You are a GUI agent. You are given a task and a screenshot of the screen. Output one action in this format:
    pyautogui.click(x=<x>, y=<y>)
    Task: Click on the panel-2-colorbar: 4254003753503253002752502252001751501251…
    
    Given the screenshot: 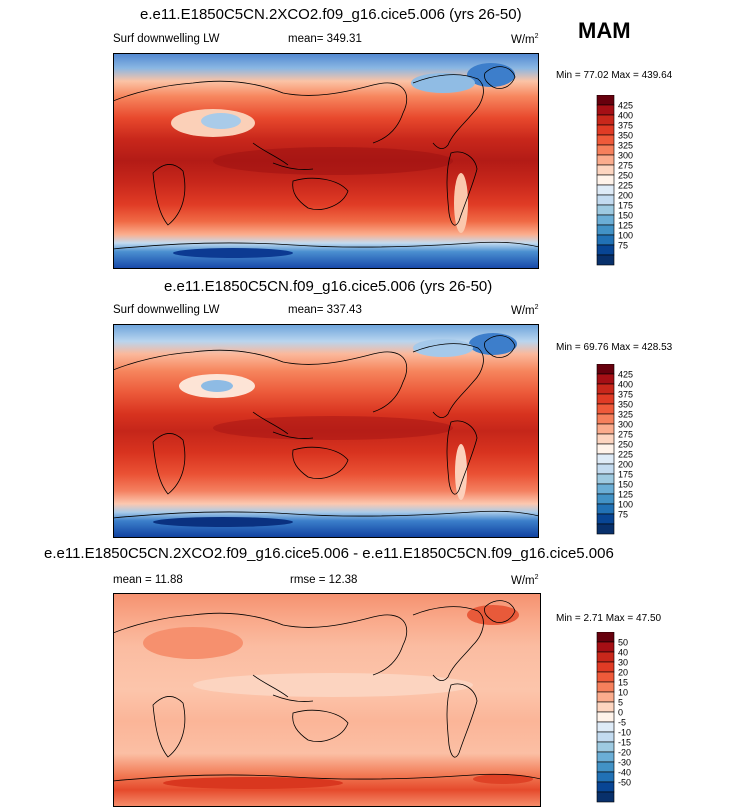 What is the action you would take?
    pyautogui.click(x=614, y=449)
    